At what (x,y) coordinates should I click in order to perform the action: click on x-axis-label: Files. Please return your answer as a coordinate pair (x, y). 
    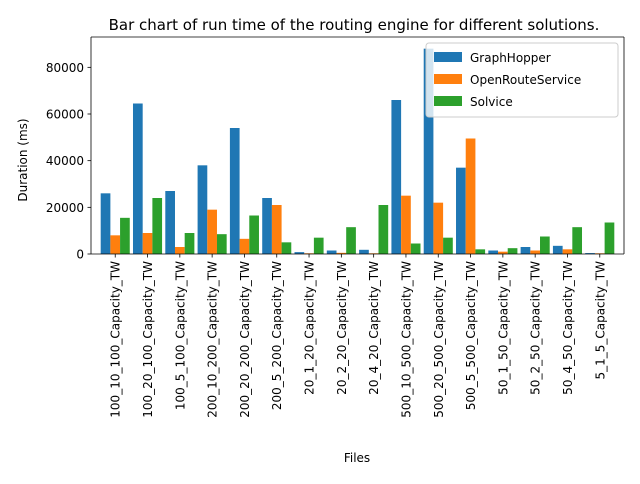
    Looking at the image, I should click on (357, 458).